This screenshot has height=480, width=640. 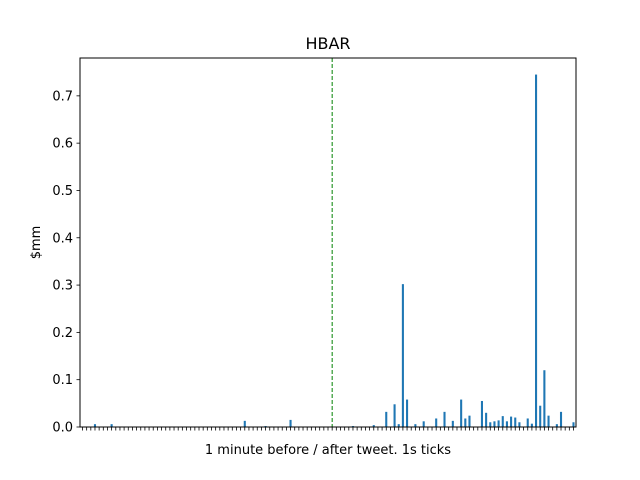 What do you see at coordinates (62, 428) in the screenshot?
I see `y-tick-label: 0.0` at bounding box center [62, 428].